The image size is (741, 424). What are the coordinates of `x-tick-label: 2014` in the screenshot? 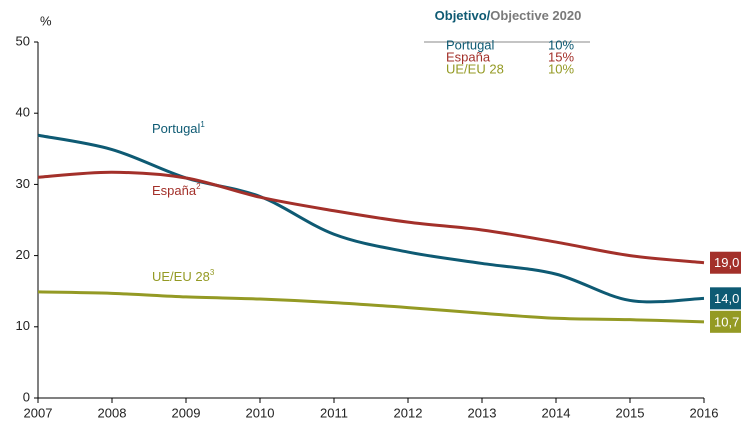 It's located at (556, 412).